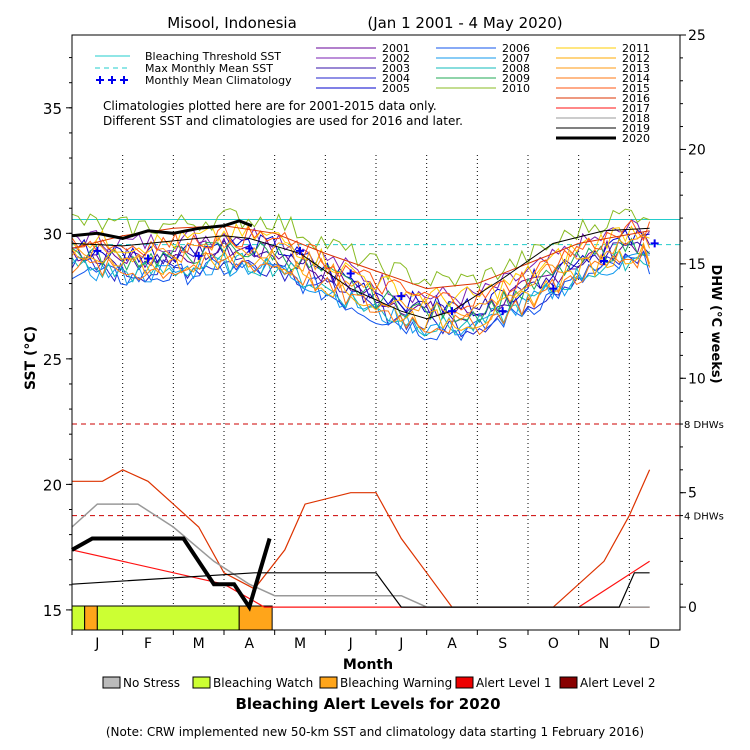 This screenshot has height=750, width=750. I want to click on legend-year-label: 2018, so click(636, 118).